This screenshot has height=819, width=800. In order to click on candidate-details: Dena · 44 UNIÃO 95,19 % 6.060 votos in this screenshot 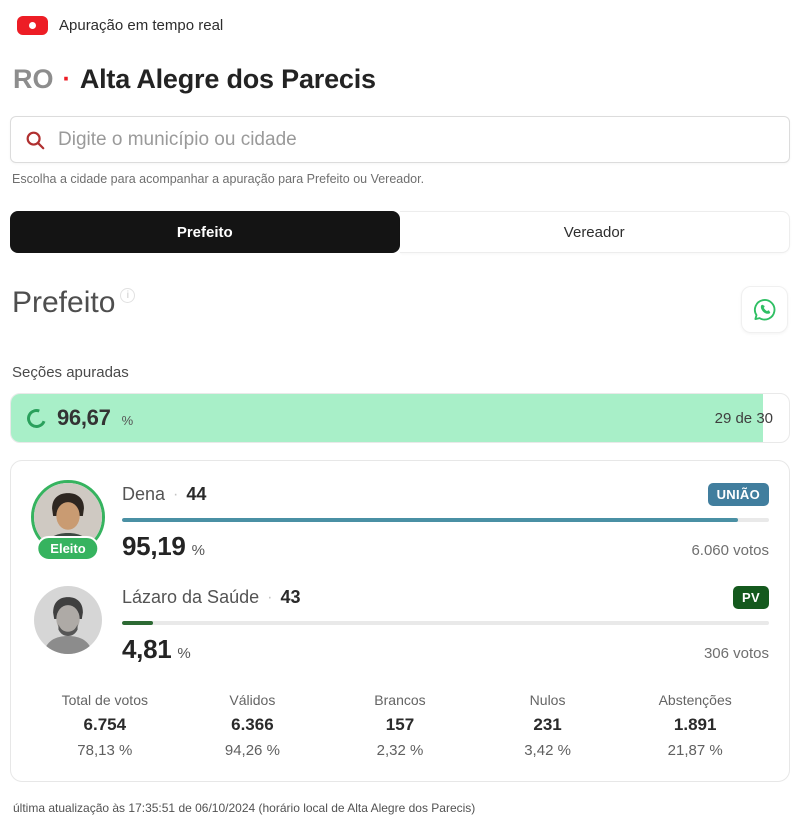, I will do `click(445, 521)`.